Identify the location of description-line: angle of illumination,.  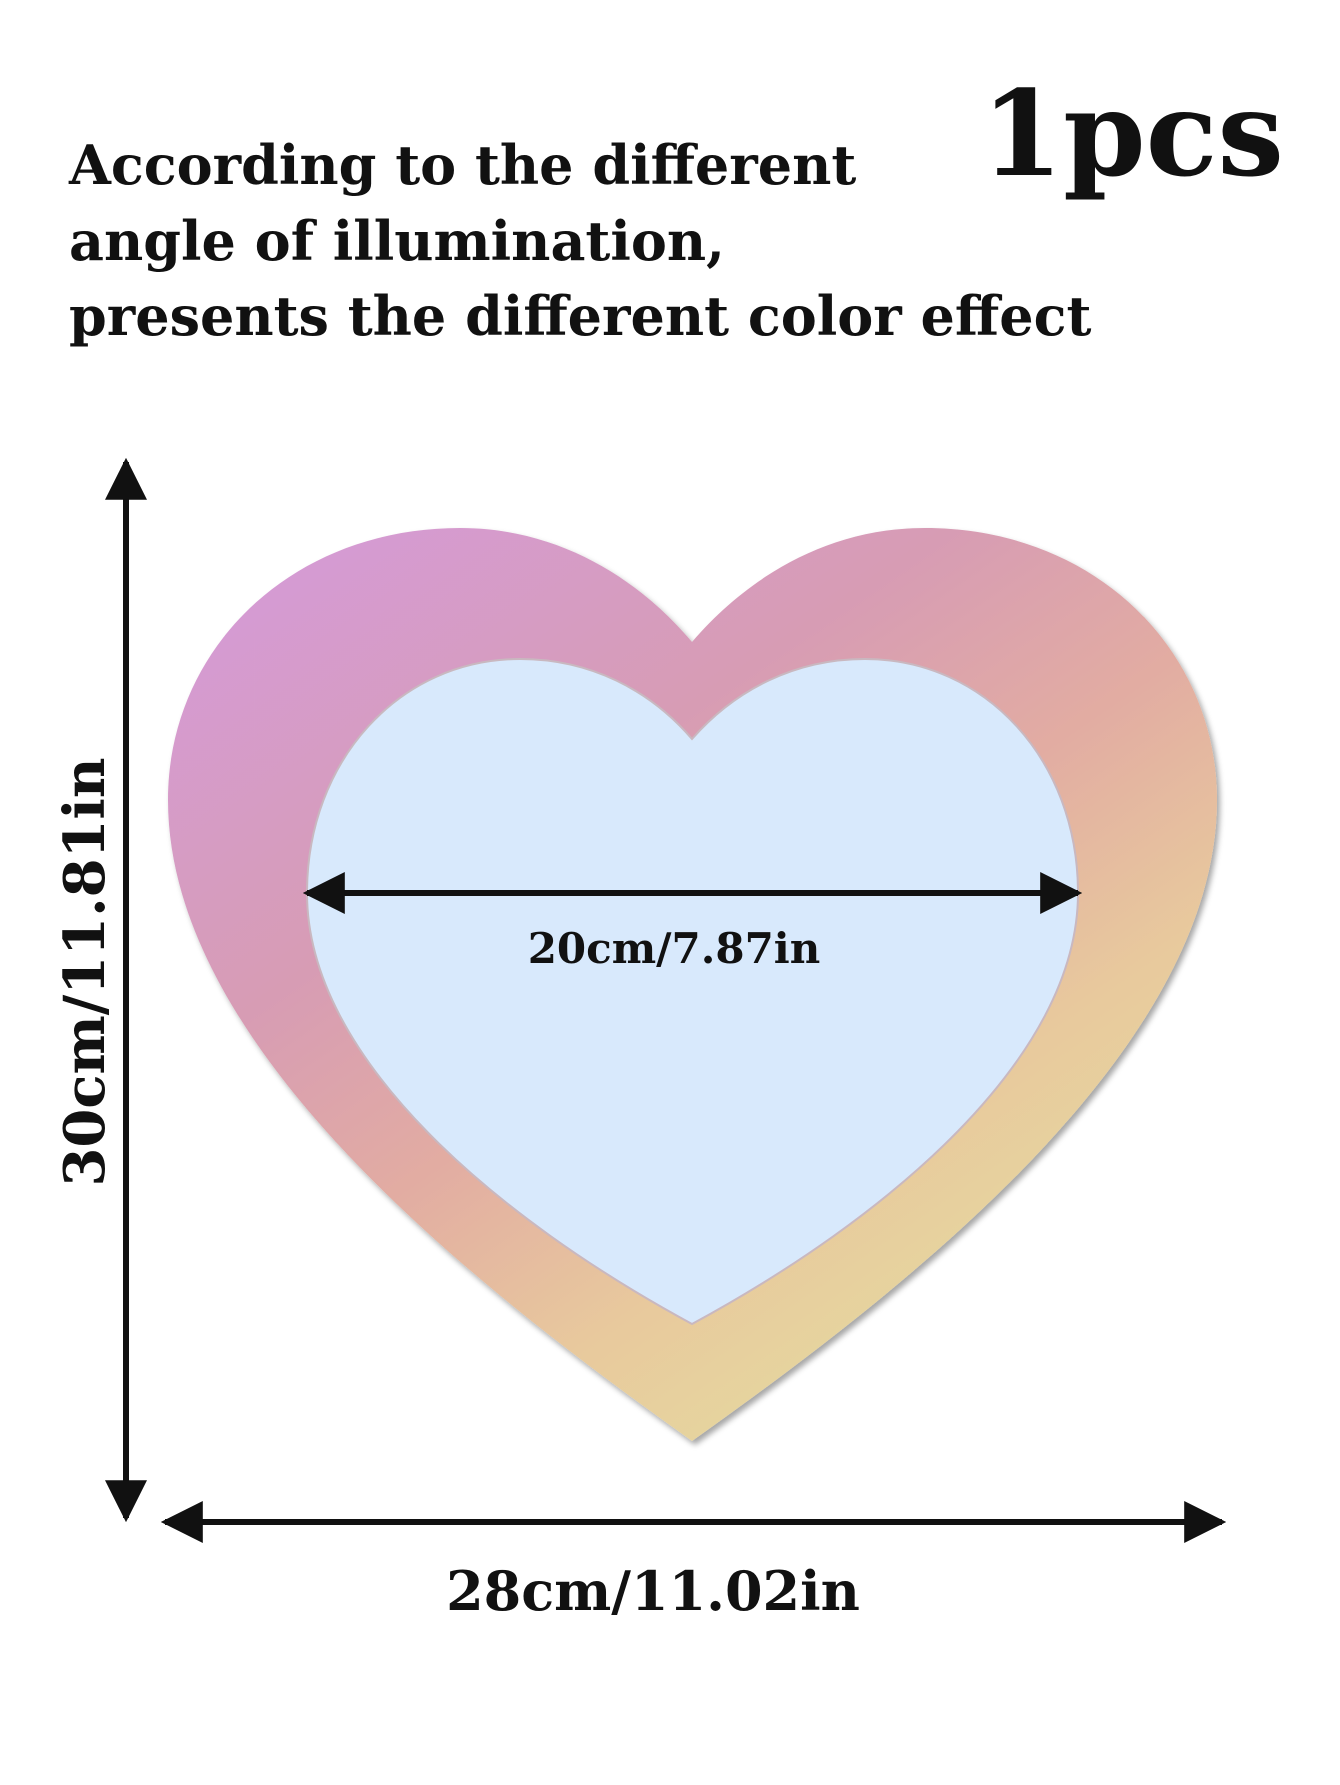
(397, 241).